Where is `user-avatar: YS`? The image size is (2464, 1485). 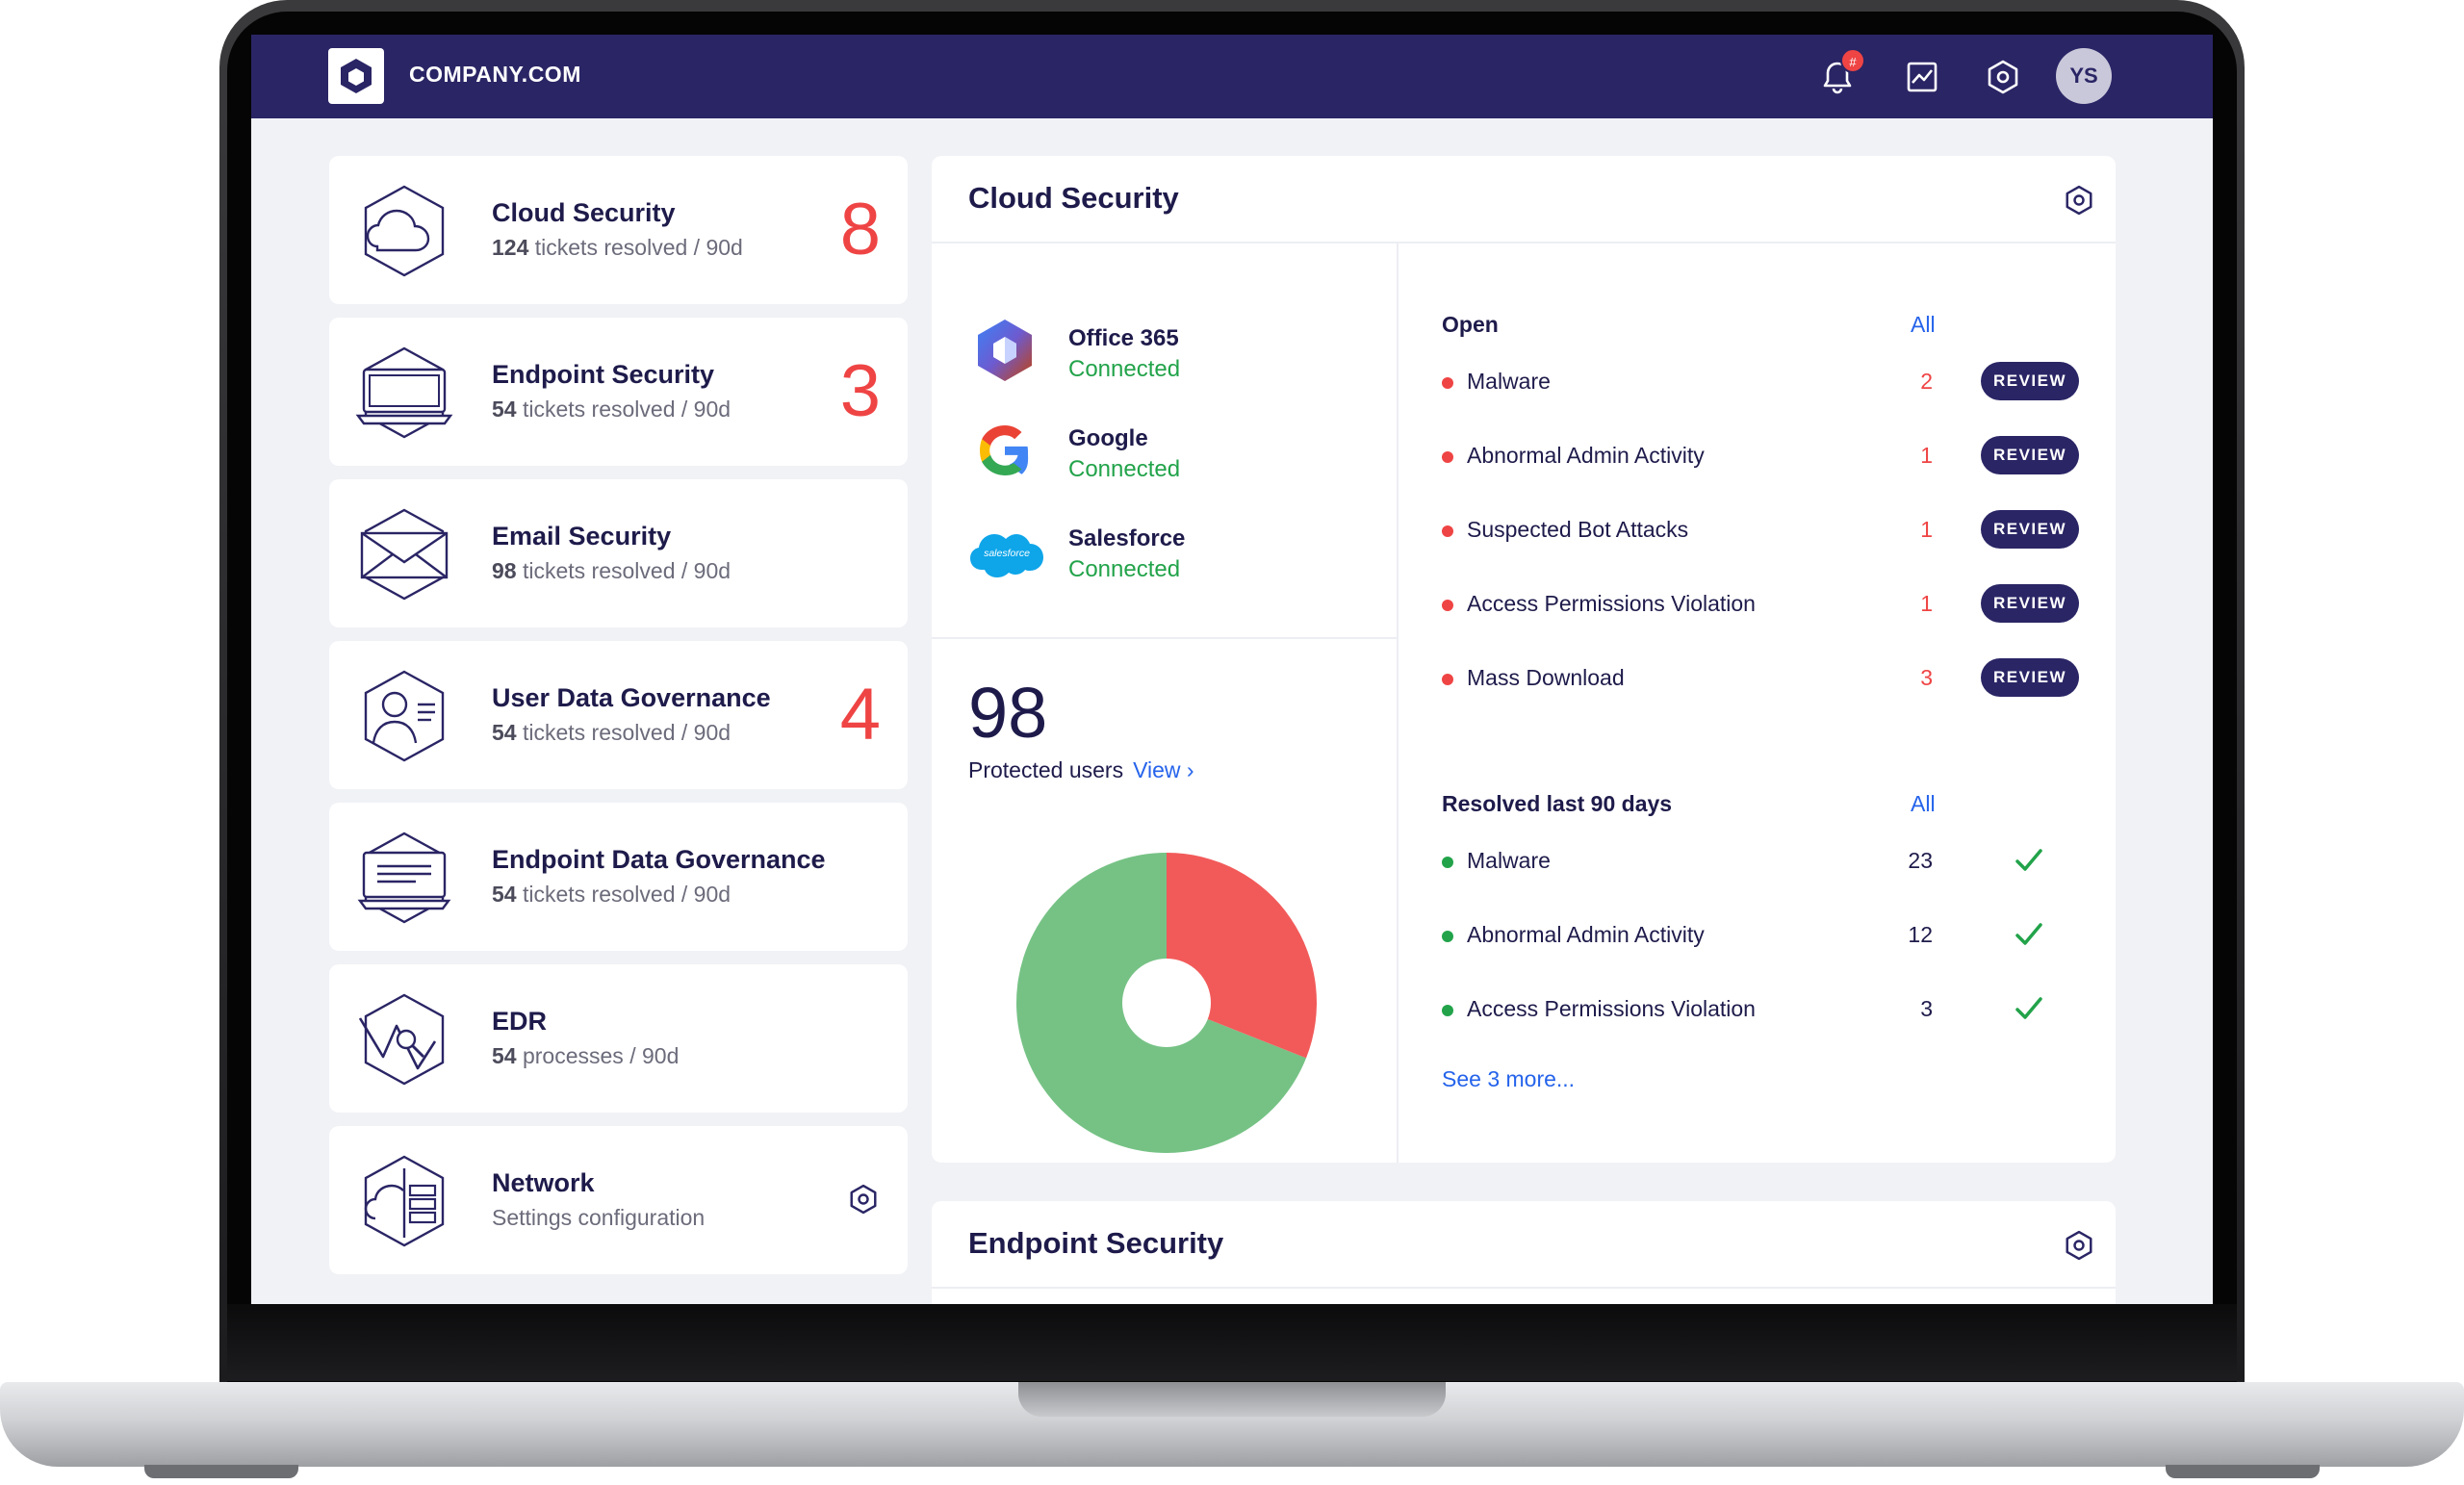 user-avatar: YS is located at coordinates (2084, 76).